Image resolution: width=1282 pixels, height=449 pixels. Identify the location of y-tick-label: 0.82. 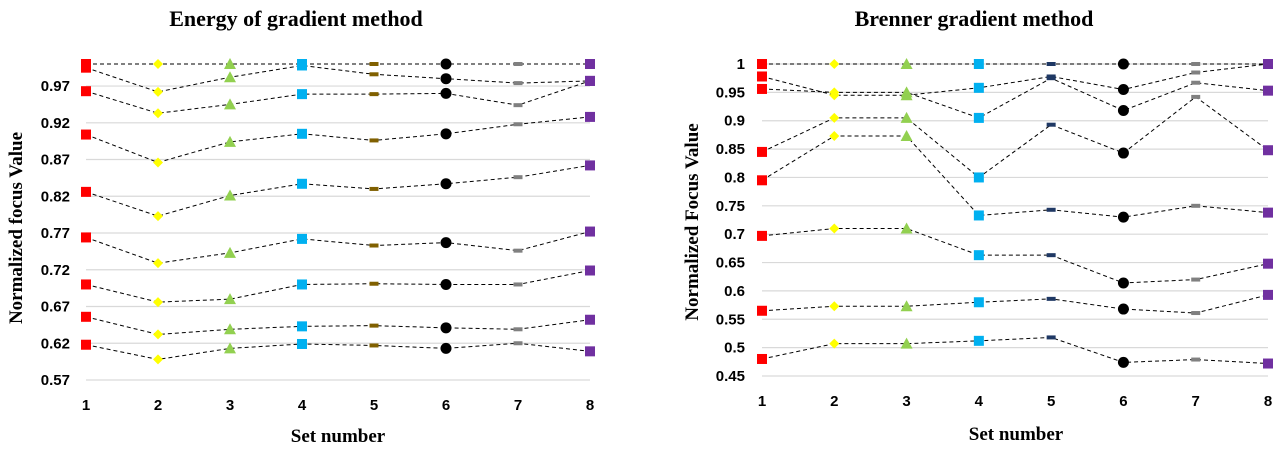
(55, 196).